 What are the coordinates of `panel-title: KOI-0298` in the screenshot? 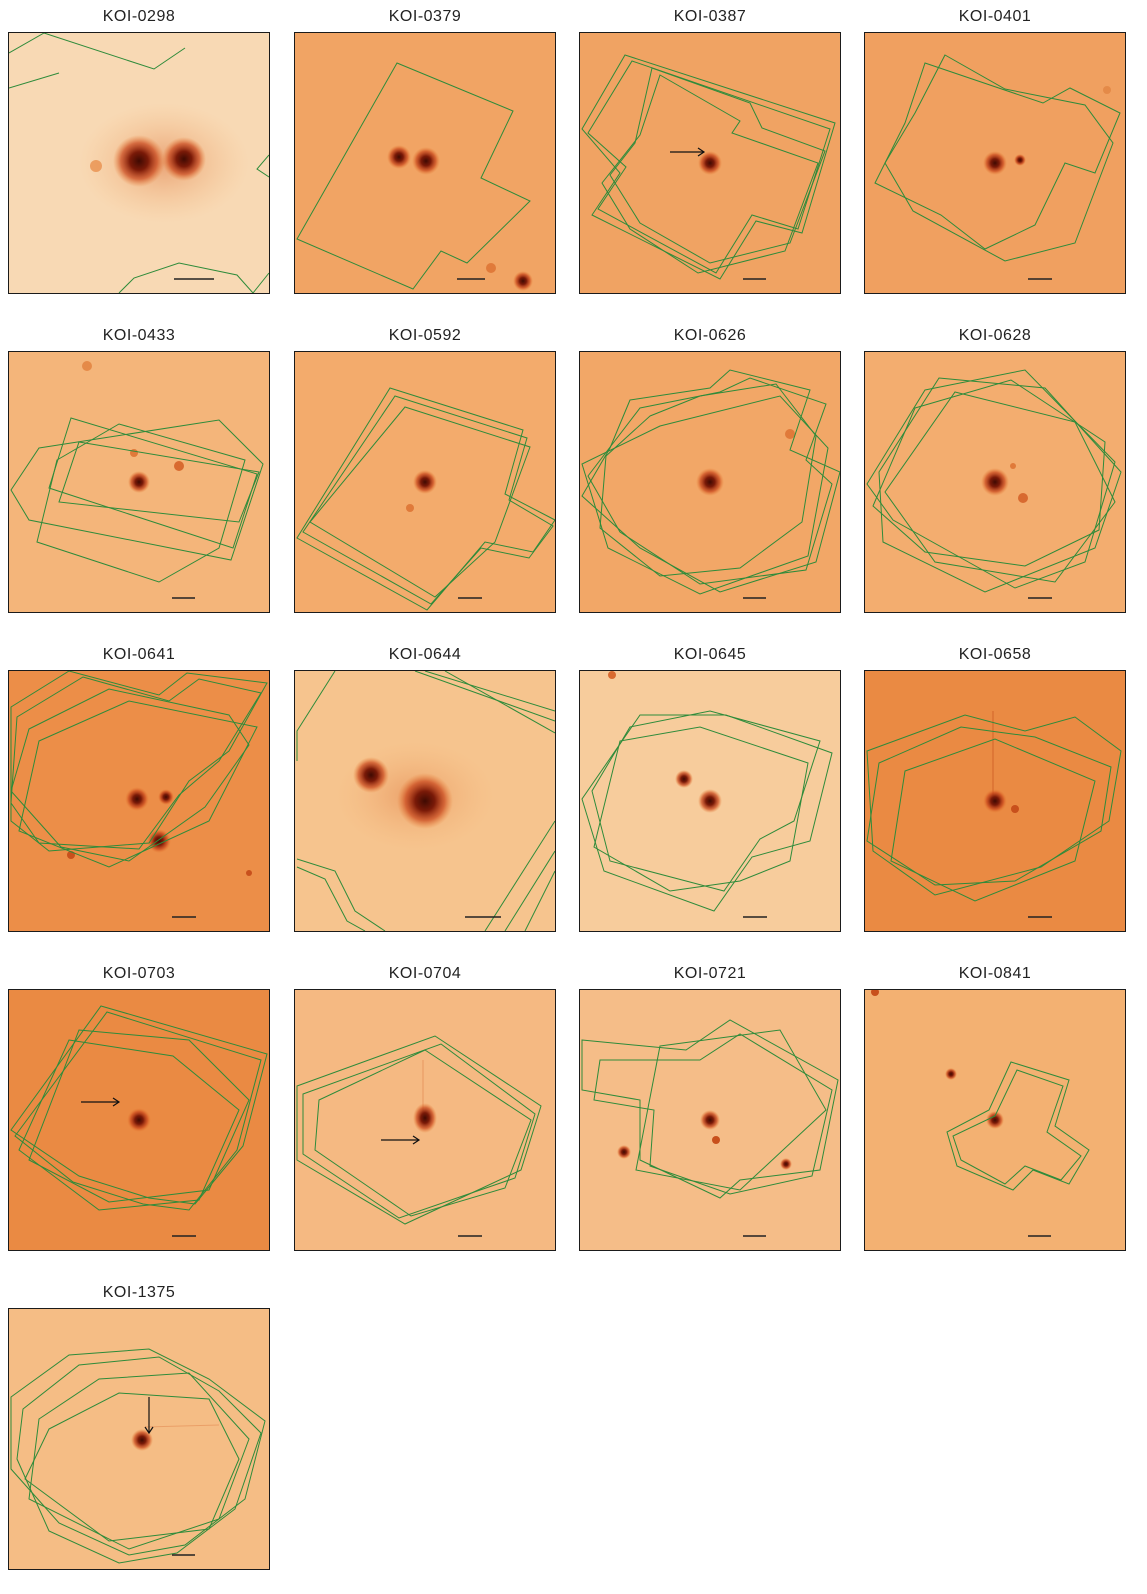 It's located at (139, 17).